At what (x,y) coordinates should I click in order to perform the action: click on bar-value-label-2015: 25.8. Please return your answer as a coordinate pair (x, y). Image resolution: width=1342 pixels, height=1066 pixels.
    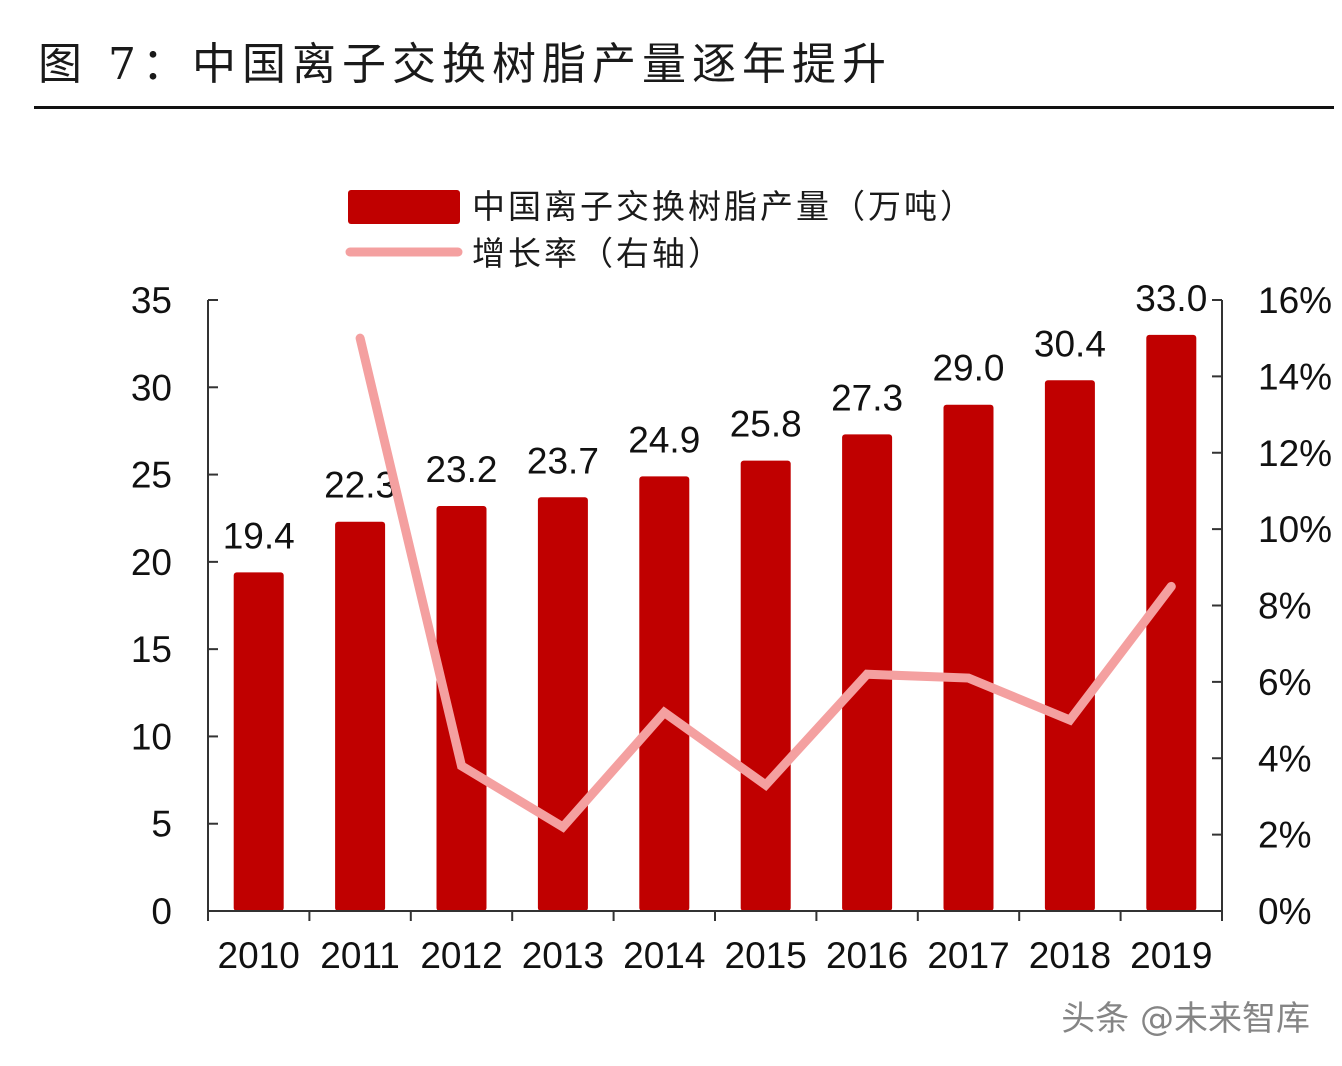
    Looking at the image, I should click on (766, 424).